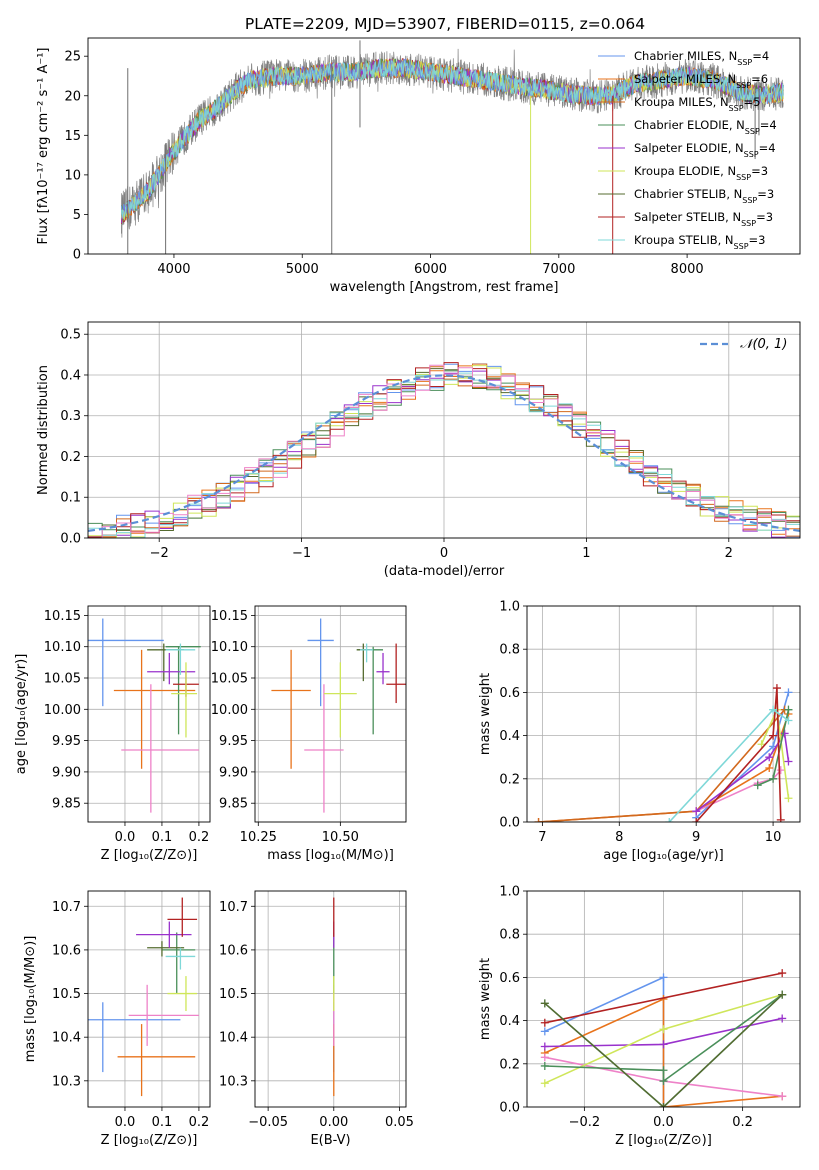  What do you see at coordinates (149, 1140) in the screenshot?
I see `mass-vs-Z-xlabel: Z [log₁₀(Z/Z⊙)]` at bounding box center [149, 1140].